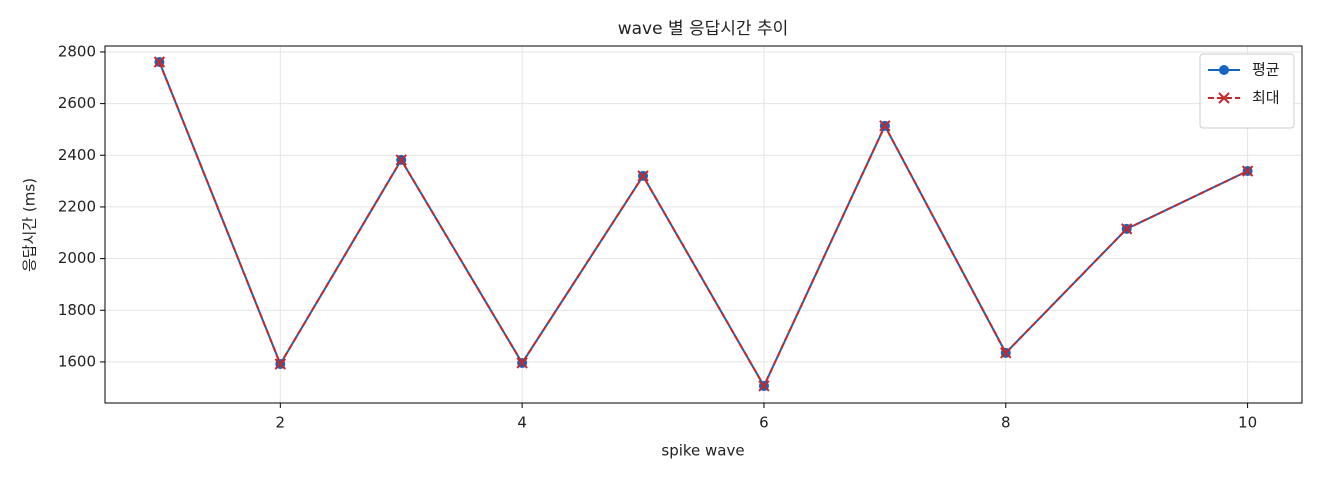  What do you see at coordinates (1006, 423) in the screenshot?
I see `x-tick-label: 8` at bounding box center [1006, 423].